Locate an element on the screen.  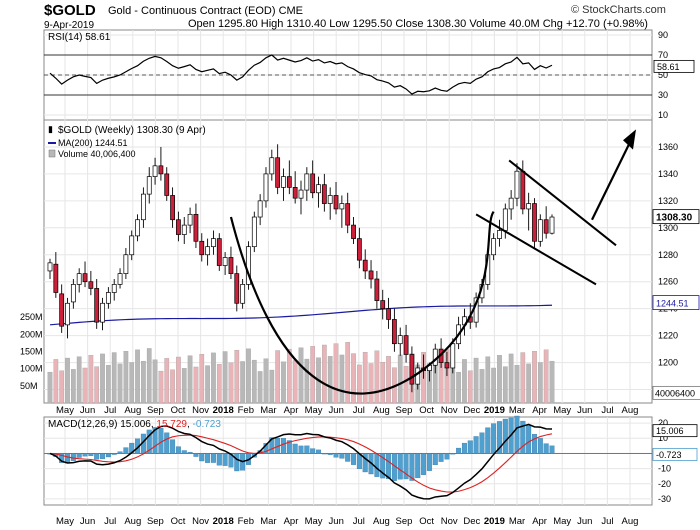
x-tick-label: Jul is located at coordinates (607, 410).